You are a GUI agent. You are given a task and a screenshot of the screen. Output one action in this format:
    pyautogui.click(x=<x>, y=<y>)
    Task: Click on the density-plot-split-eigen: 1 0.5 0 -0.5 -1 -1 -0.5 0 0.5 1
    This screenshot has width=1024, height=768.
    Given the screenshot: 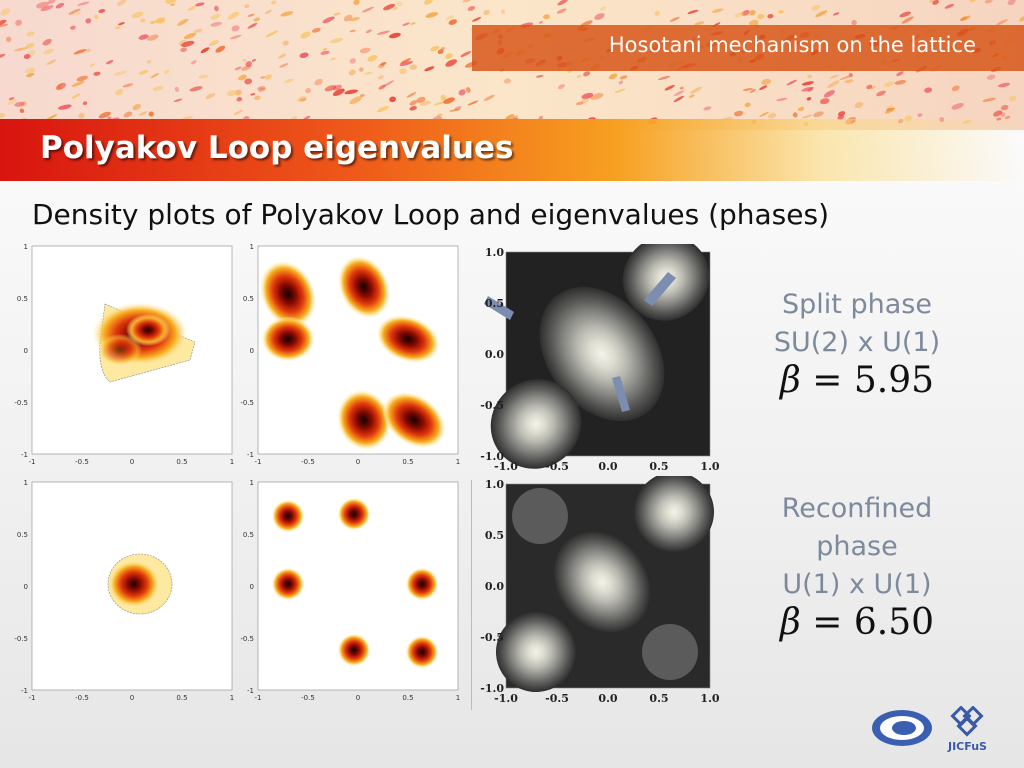 What is the action you would take?
    pyautogui.click(x=350, y=356)
    